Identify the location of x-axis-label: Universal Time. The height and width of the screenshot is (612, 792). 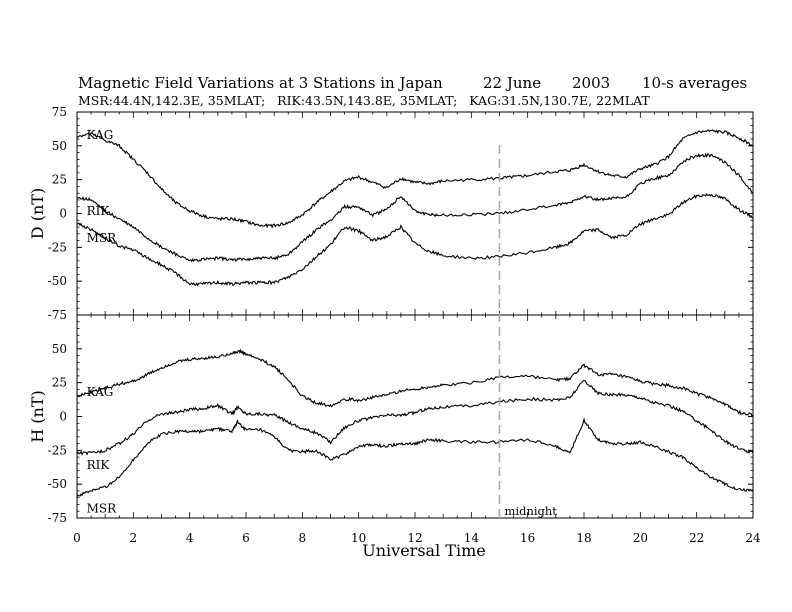
(423, 550).